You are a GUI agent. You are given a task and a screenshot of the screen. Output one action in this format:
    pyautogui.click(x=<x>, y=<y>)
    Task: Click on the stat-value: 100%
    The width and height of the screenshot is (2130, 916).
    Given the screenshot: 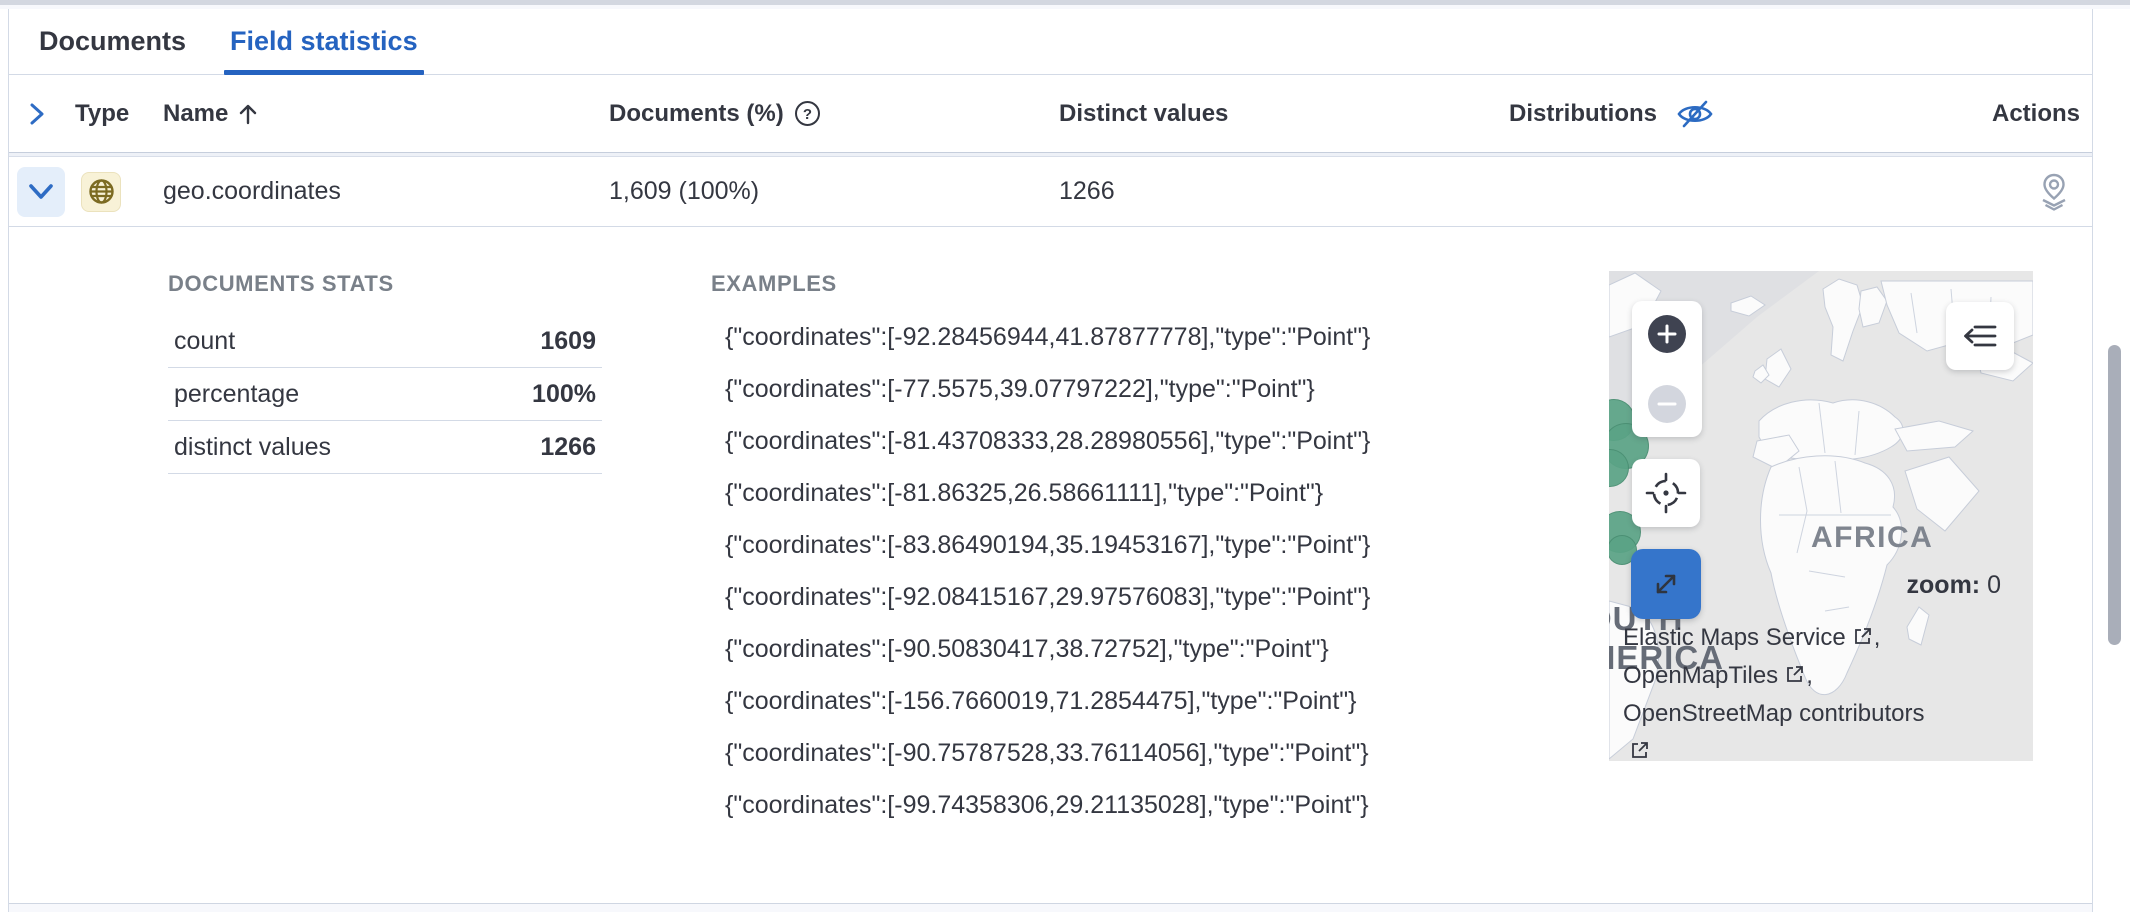 What is the action you would take?
    pyautogui.click(x=564, y=393)
    